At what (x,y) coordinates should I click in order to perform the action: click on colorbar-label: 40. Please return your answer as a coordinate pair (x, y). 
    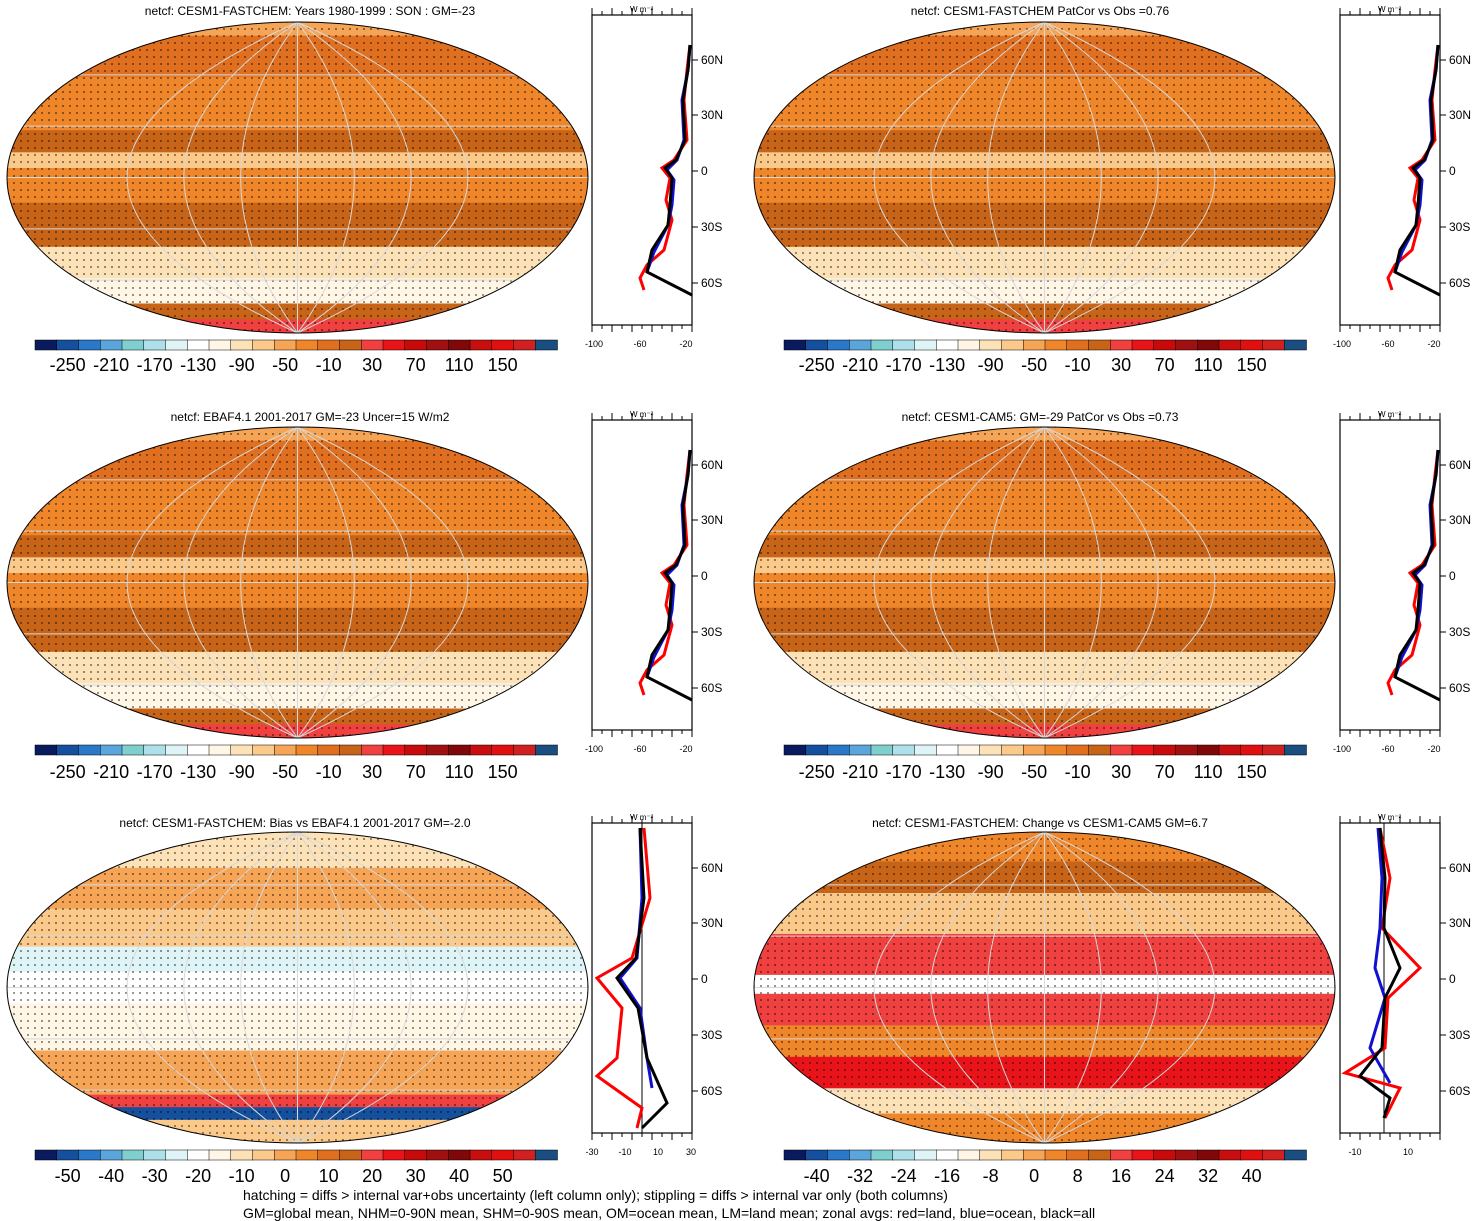
    Looking at the image, I should click on (1251, 1176).